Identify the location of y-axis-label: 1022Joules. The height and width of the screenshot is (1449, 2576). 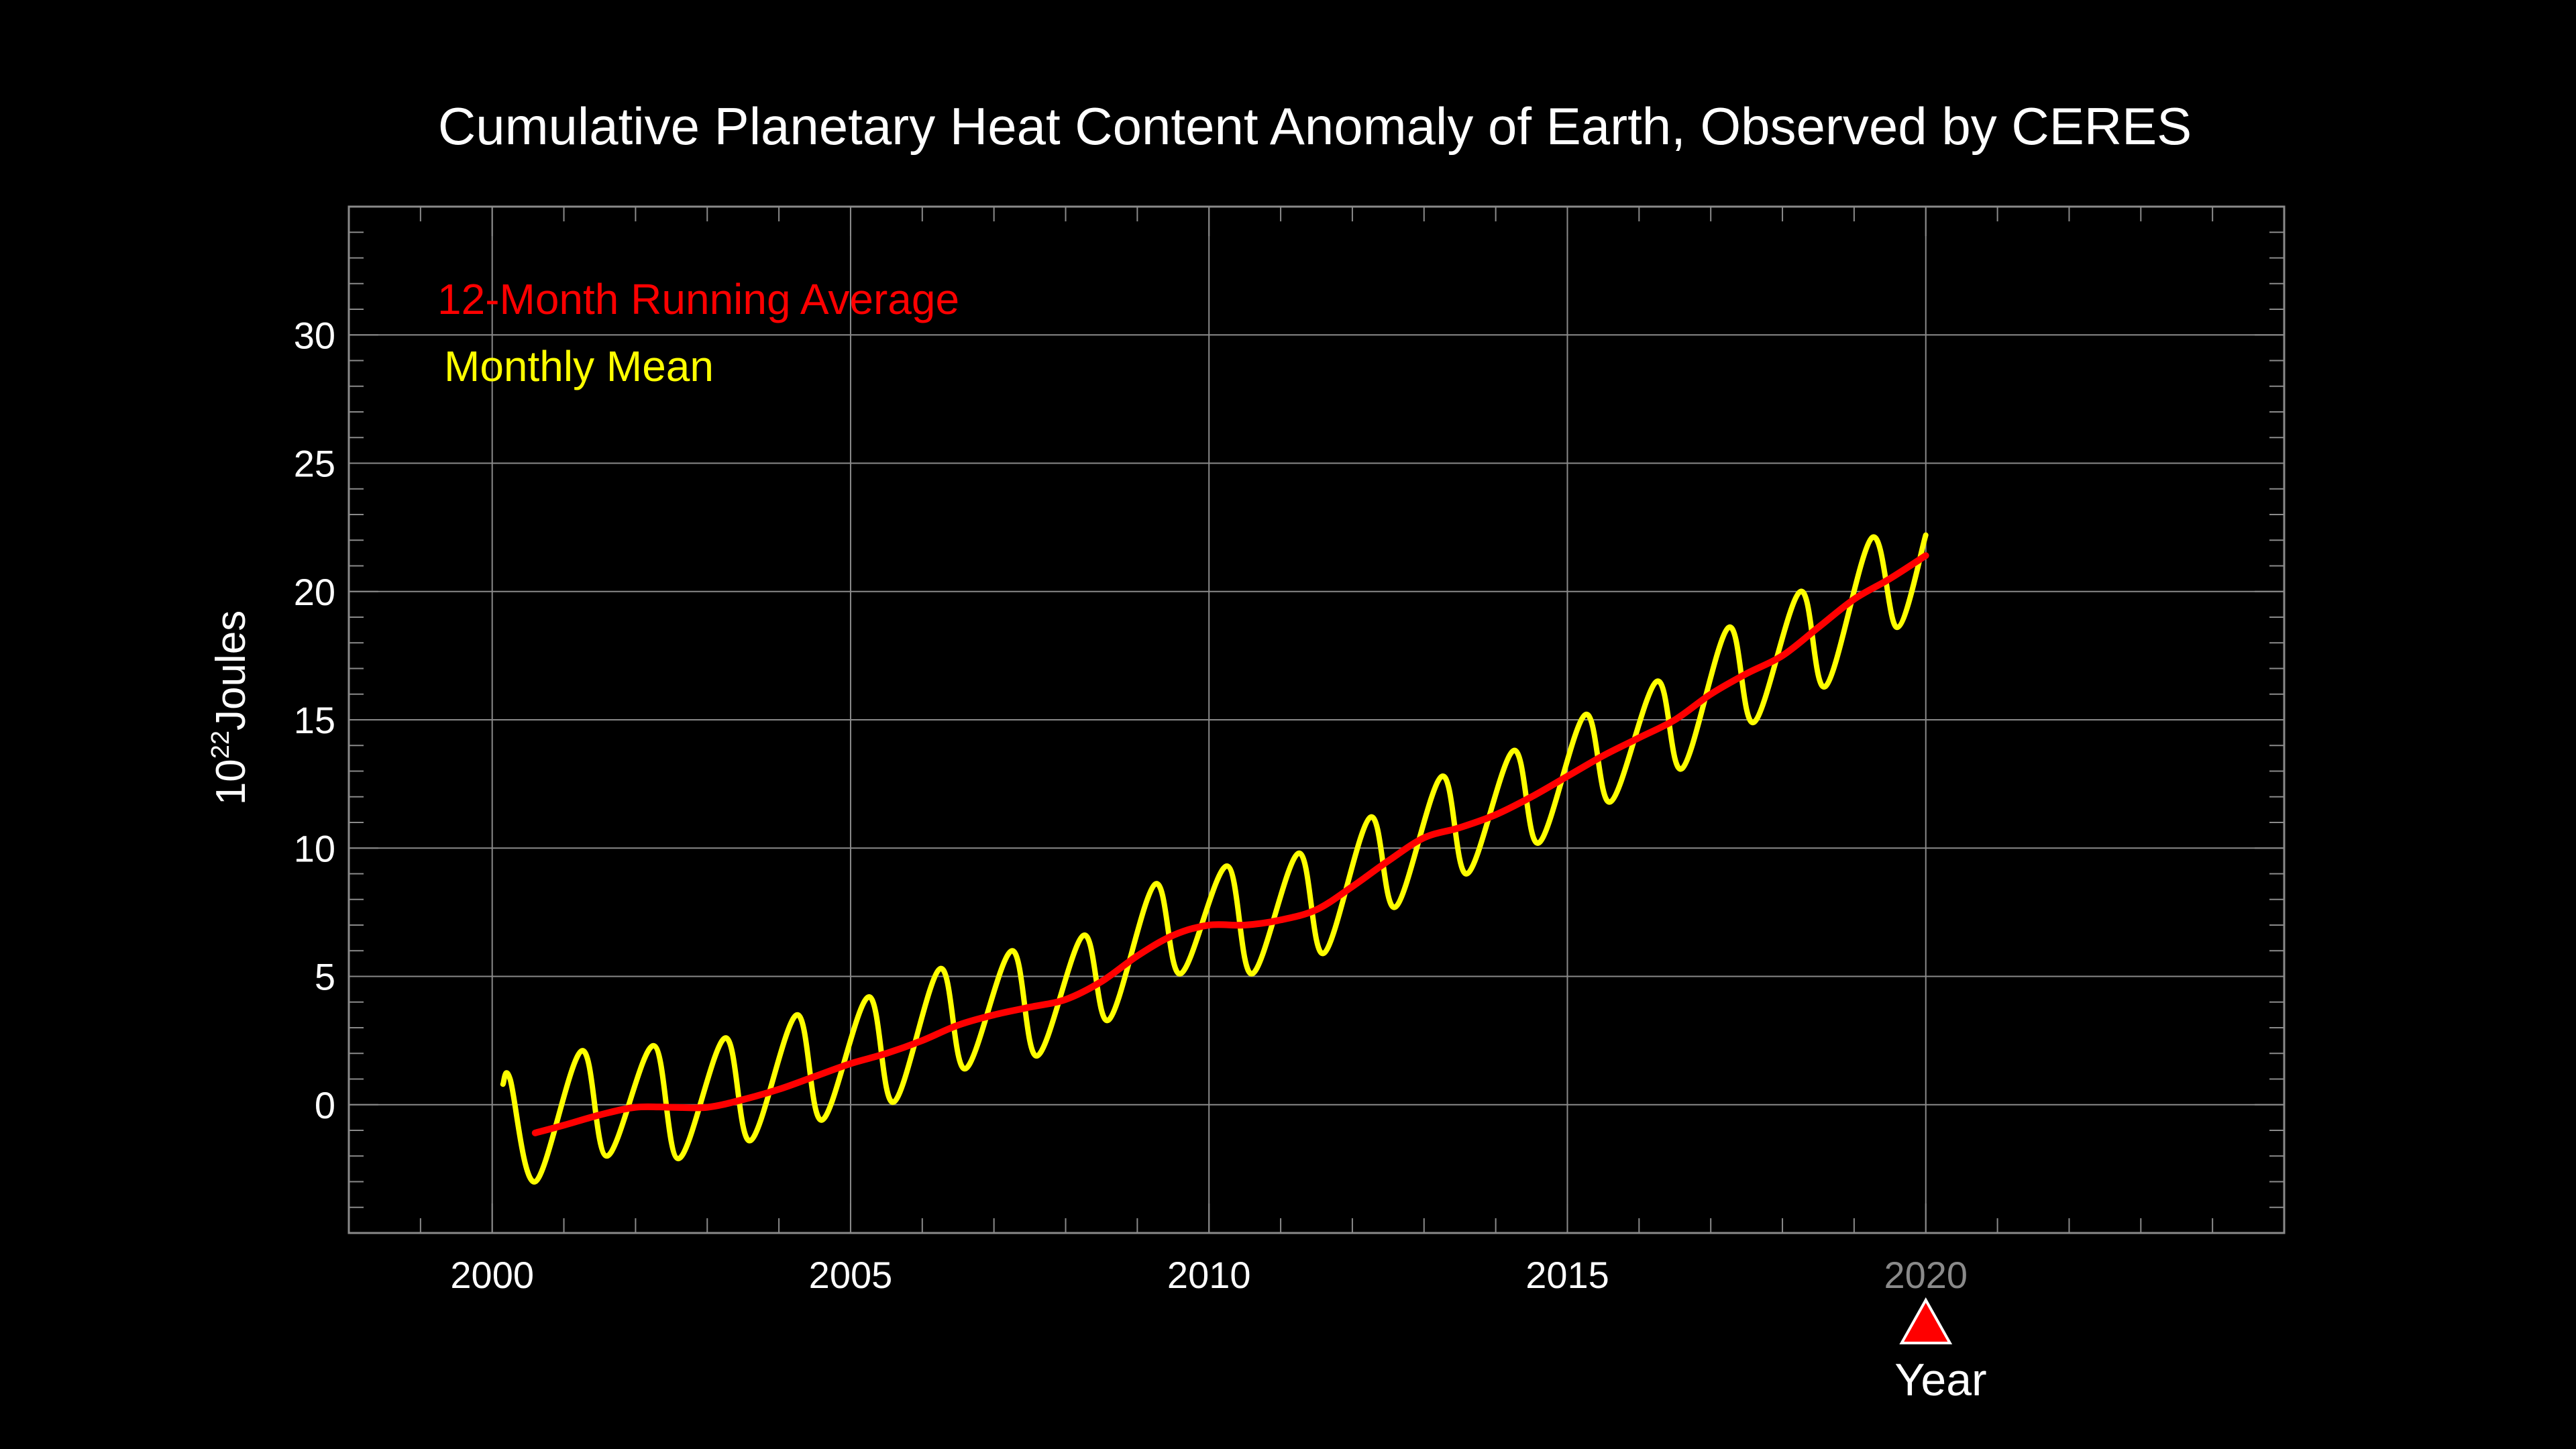
(230, 707).